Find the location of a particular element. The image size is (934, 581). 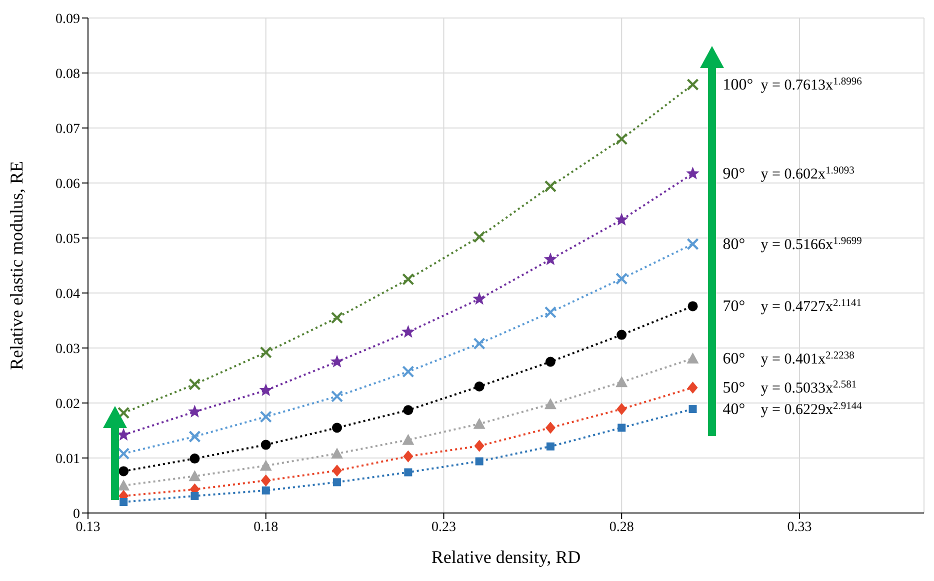

x-tick-label: 0.23 is located at coordinates (443, 527).